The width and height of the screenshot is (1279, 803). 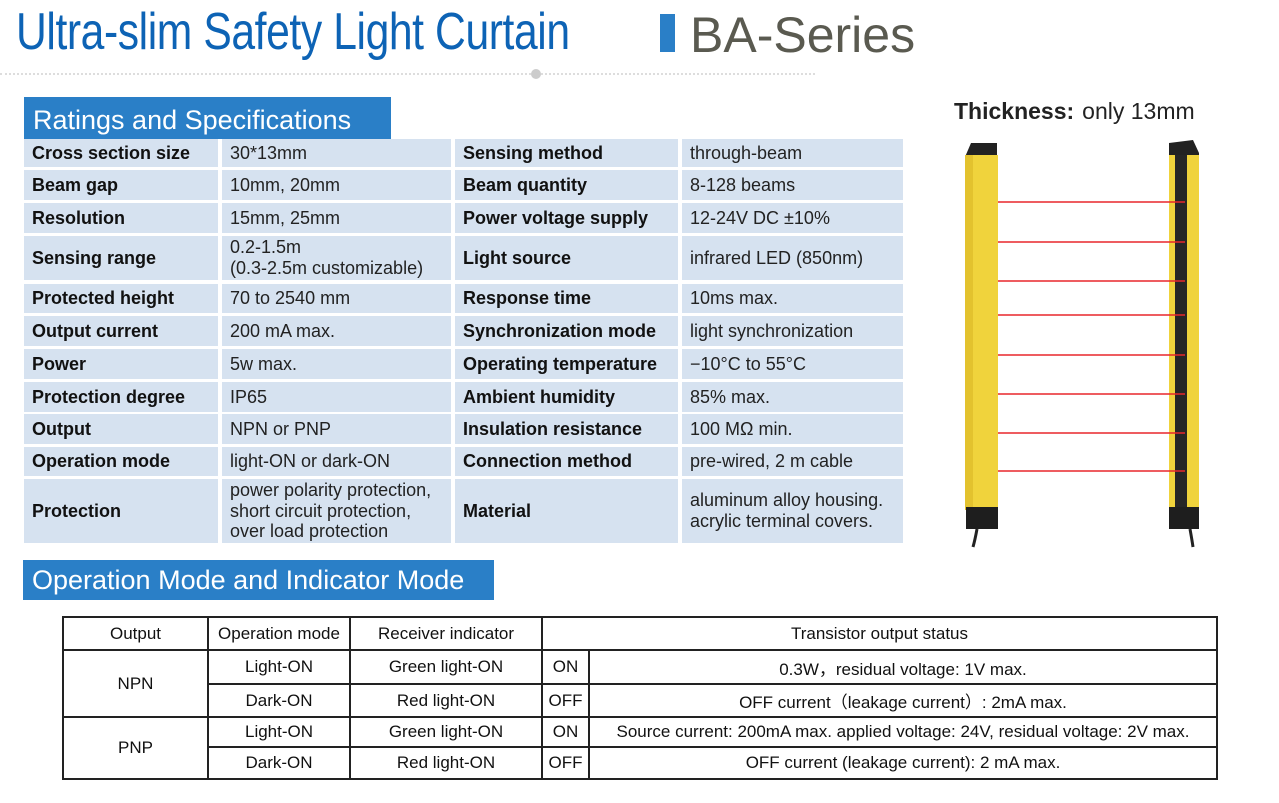 What do you see at coordinates (566, 218) in the screenshot?
I see `spec-label: Power voltage supply` at bounding box center [566, 218].